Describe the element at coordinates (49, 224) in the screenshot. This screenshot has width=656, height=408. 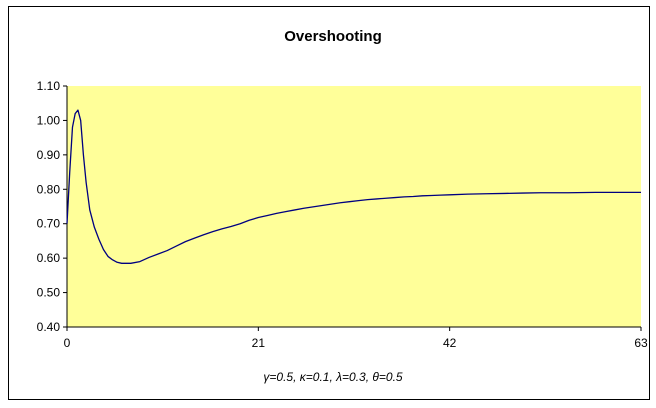
I see `y-tick-label: 0.70` at that location.